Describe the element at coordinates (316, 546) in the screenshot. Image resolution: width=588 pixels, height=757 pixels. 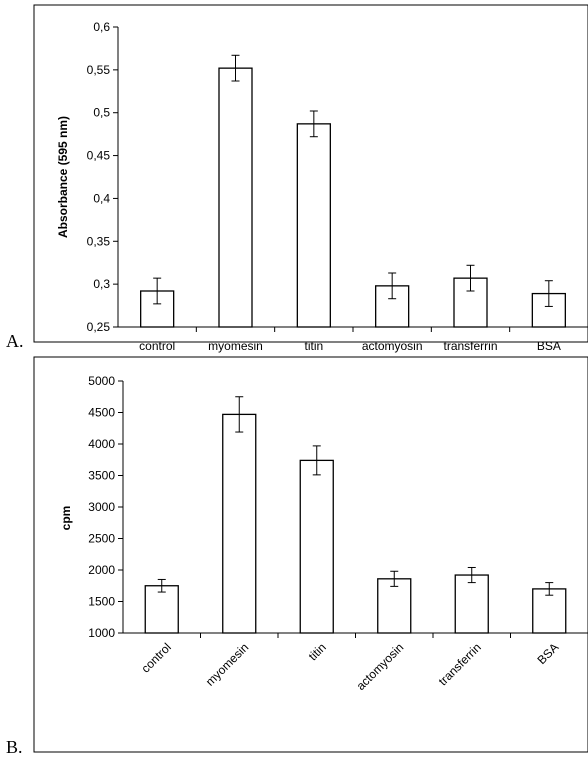
I see `panel-b-bar-titin` at that location.